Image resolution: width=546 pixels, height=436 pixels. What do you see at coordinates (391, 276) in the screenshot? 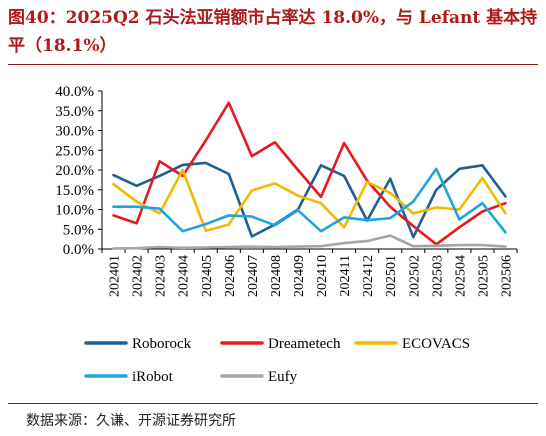
I see `x-tick-label: 202501` at bounding box center [391, 276].